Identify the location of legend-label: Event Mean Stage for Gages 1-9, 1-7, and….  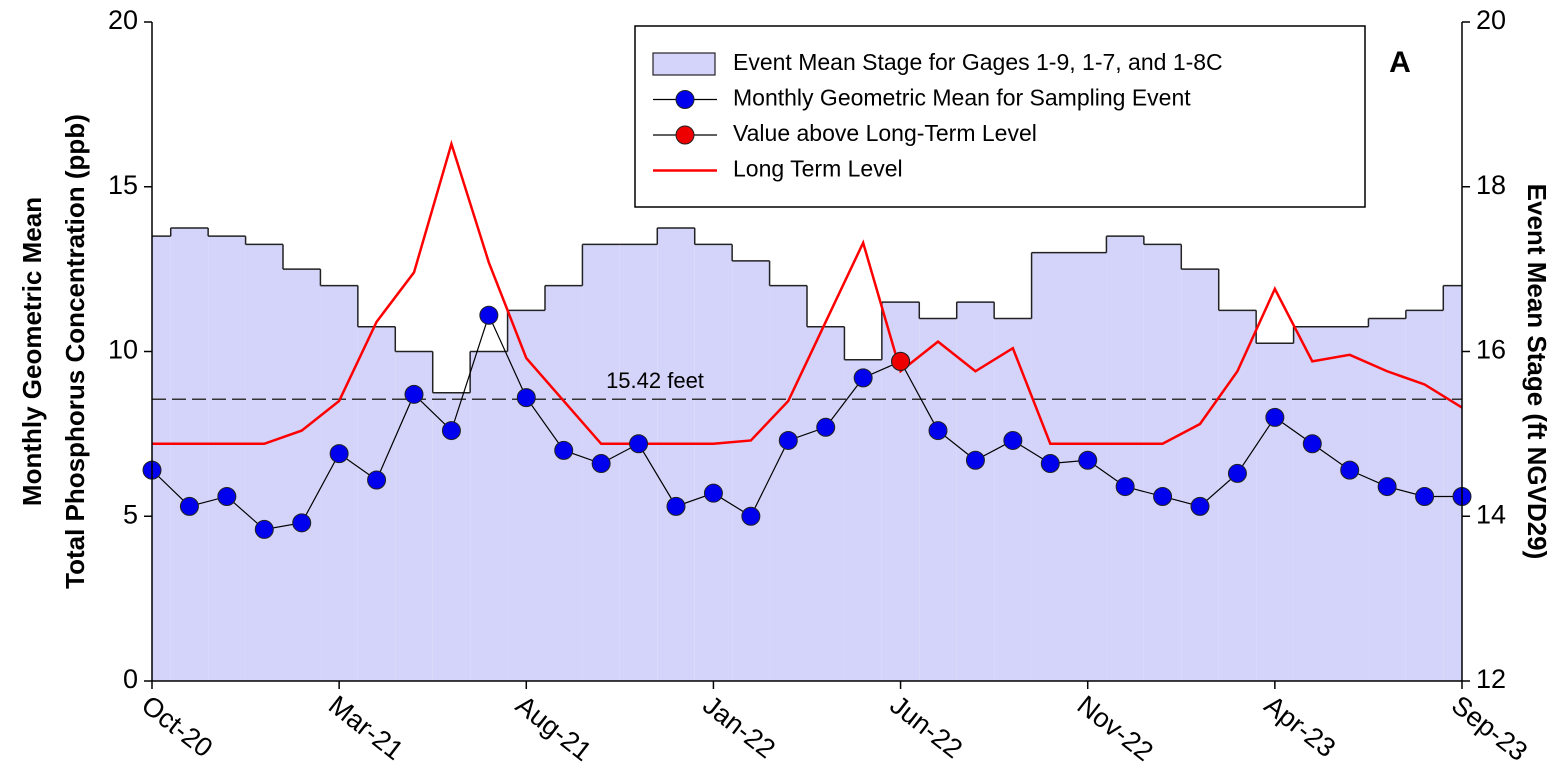
(978, 62).